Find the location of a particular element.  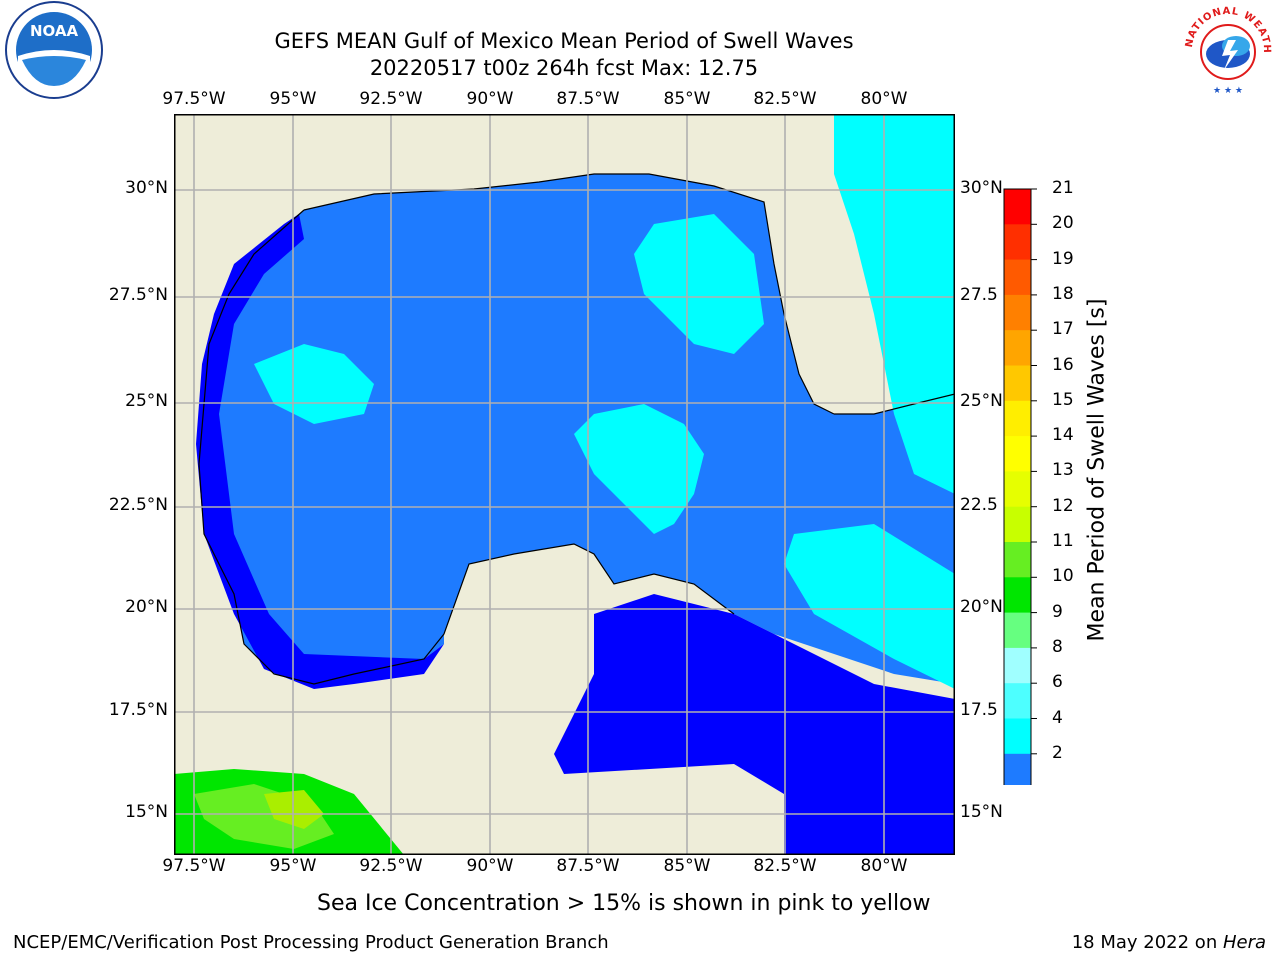

colorbar-tick-label: 21 is located at coordinates (1063, 188).